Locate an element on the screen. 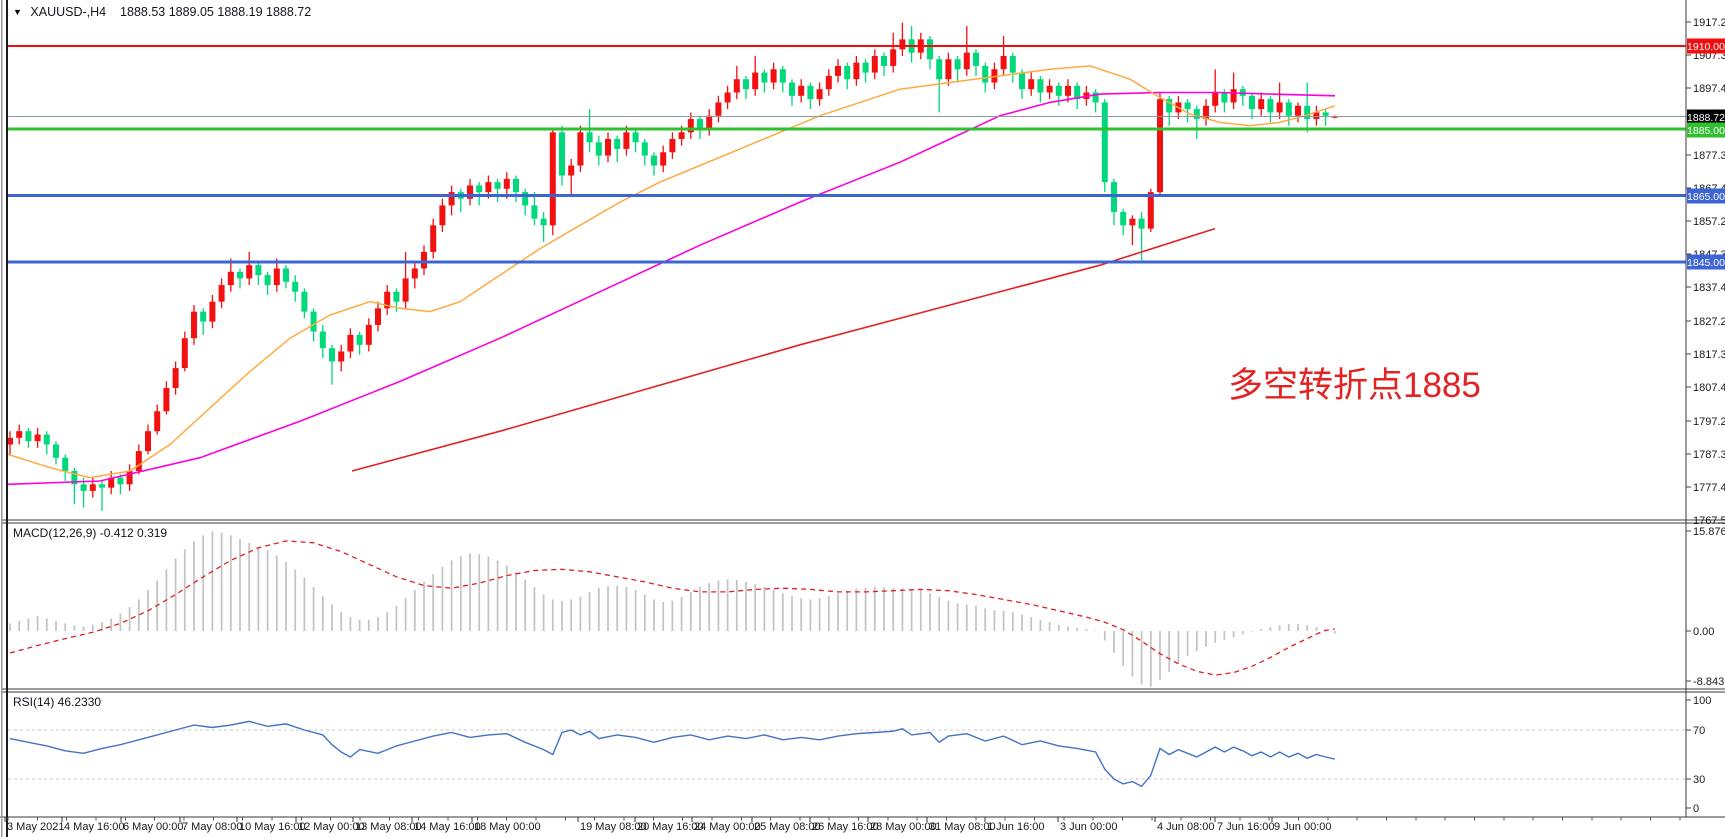  time-label: 18 May 00:00 is located at coordinates (507, 827).